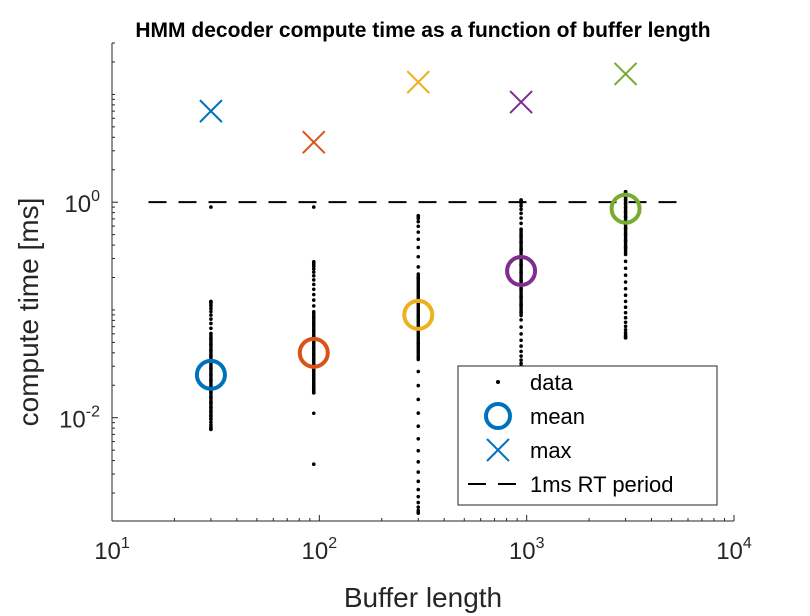 The image size is (810, 616). Describe the element at coordinates (747, 543) in the screenshot. I see `x-tick-exponent: 4` at that location.